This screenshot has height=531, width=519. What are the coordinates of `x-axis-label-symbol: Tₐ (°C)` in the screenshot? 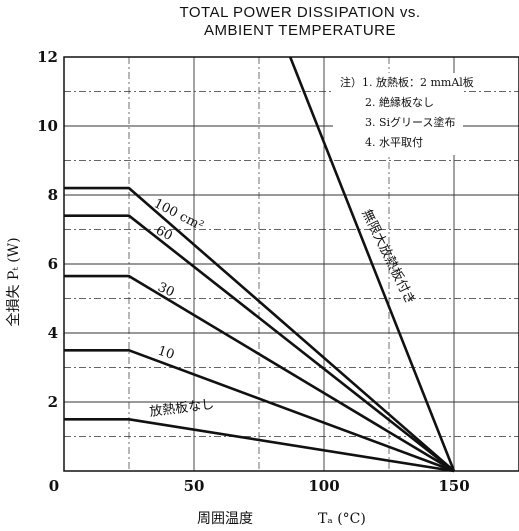 It's located at (342, 519).